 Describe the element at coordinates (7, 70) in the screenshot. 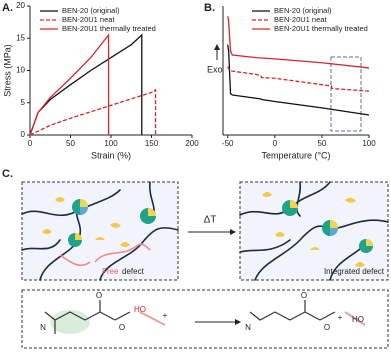

I see `y-axis-label: Stress (MPa)` at that location.